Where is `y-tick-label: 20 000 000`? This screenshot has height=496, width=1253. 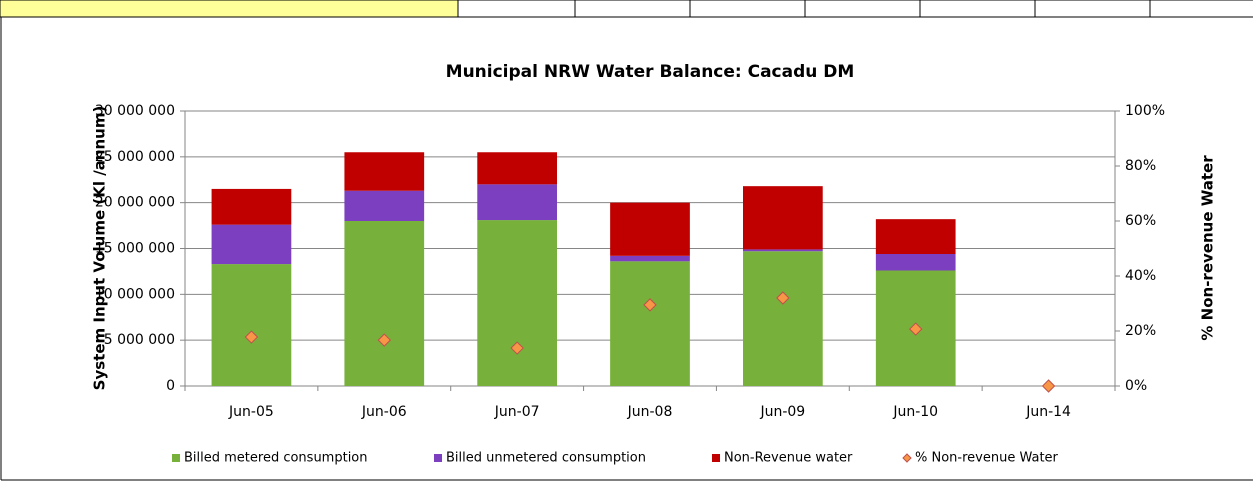 y-tick-label: 20 000 000 is located at coordinates (135, 203).